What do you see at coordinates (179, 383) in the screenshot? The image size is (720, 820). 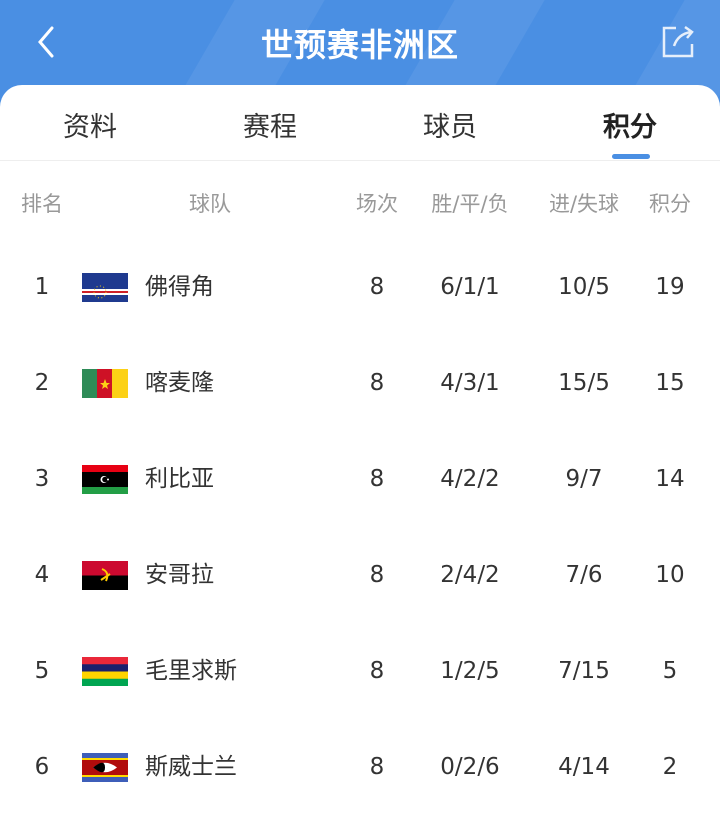 I see `team-name: 喀麦隆` at bounding box center [179, 383].